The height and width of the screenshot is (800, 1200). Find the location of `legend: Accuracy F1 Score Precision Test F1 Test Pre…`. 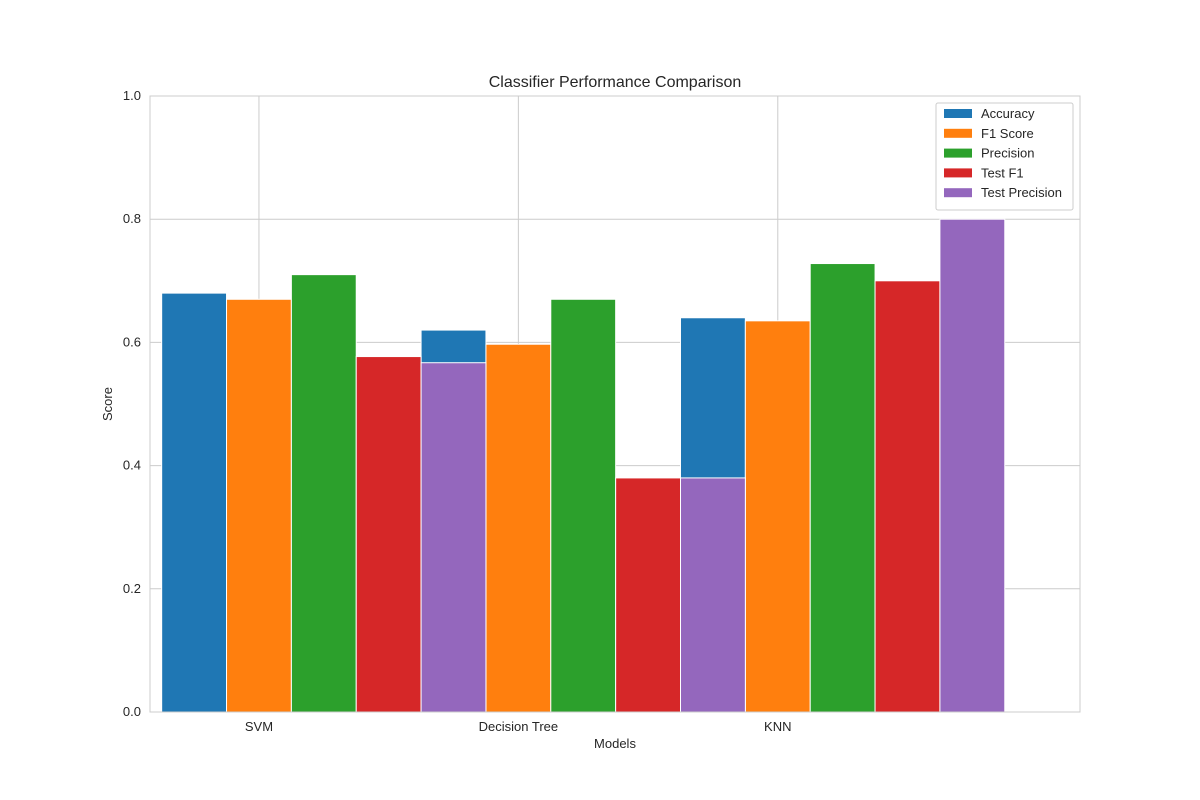

legend: Accuracy F1 Score Precision Test F1 Test Pre… is located at coordinates (1004, 156).